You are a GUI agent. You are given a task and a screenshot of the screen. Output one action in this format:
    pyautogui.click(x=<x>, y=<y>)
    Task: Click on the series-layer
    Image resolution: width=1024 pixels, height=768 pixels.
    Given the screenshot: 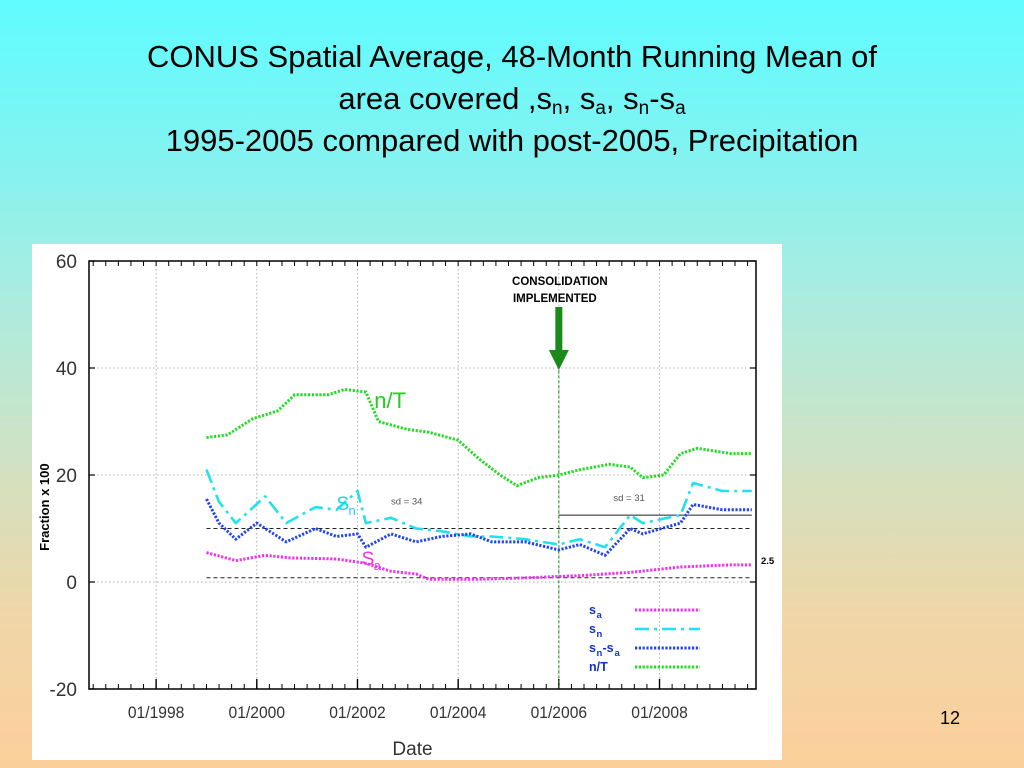 What is the action you would take?
    pyautogui.click(x=478, y=484)
    